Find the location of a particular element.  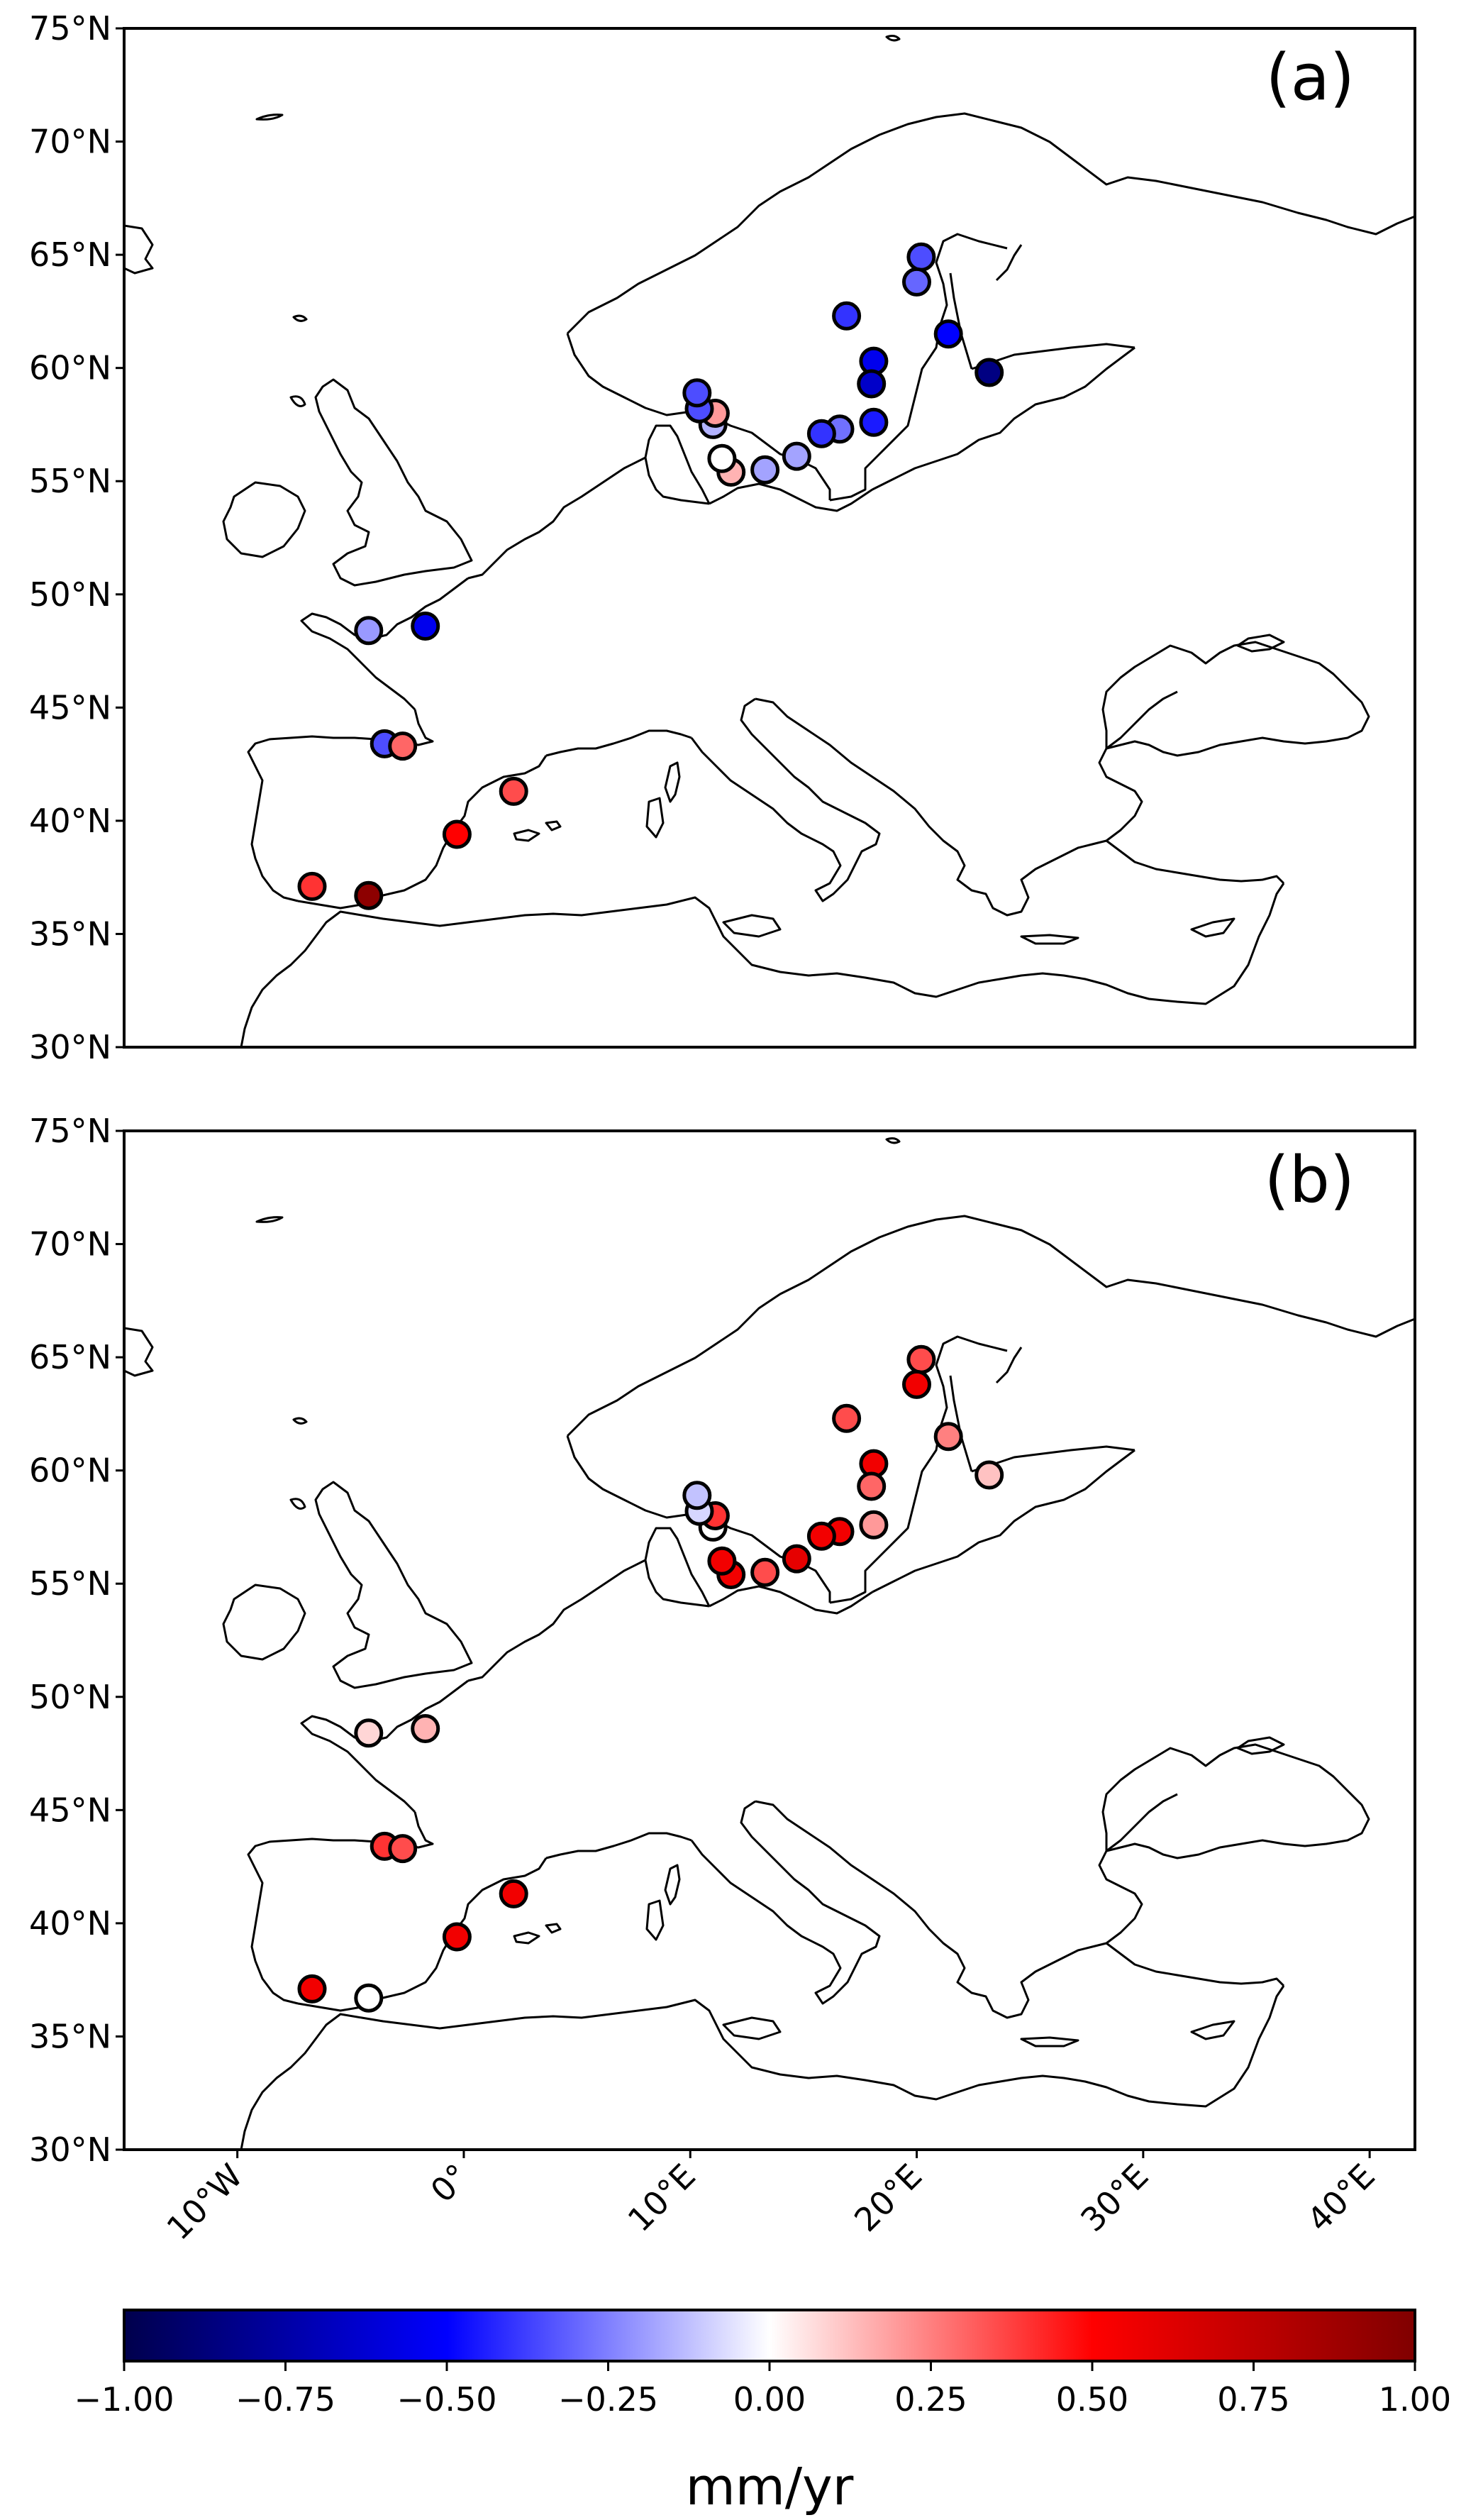

colorbar-tick-label: 0.00 is located at coordinates (769, 2399).